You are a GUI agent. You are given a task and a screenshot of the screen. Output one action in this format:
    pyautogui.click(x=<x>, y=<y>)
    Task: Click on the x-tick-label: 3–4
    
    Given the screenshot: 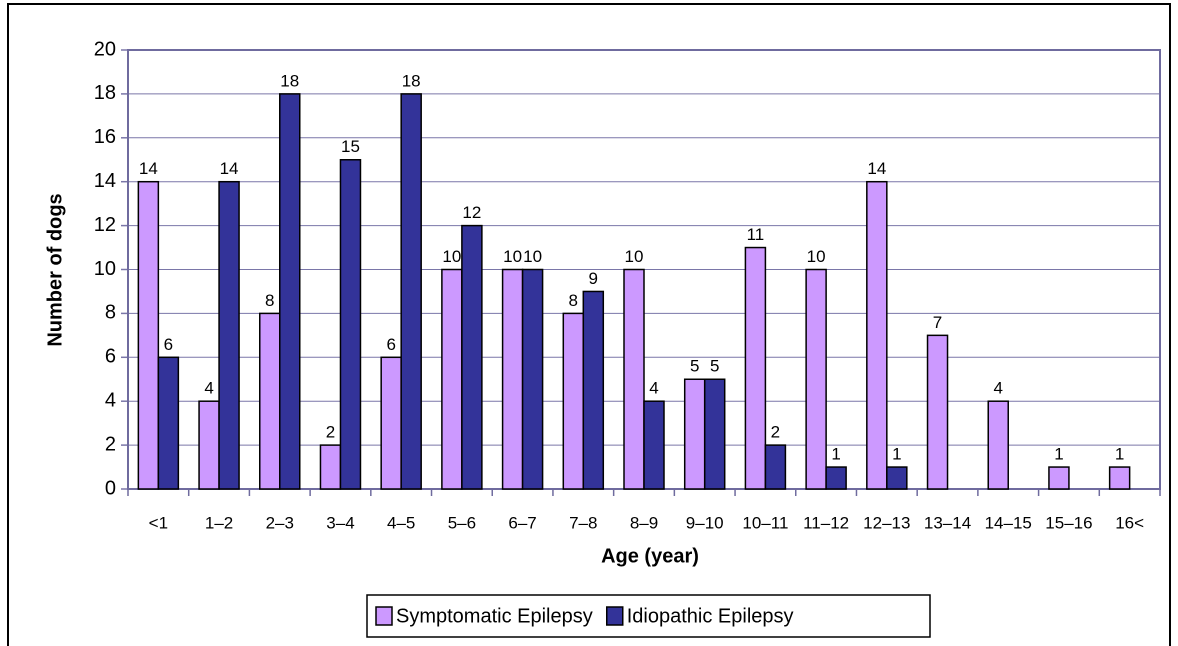 What is the action you would take?
    pyautogui.click(x=340, y=522)
    